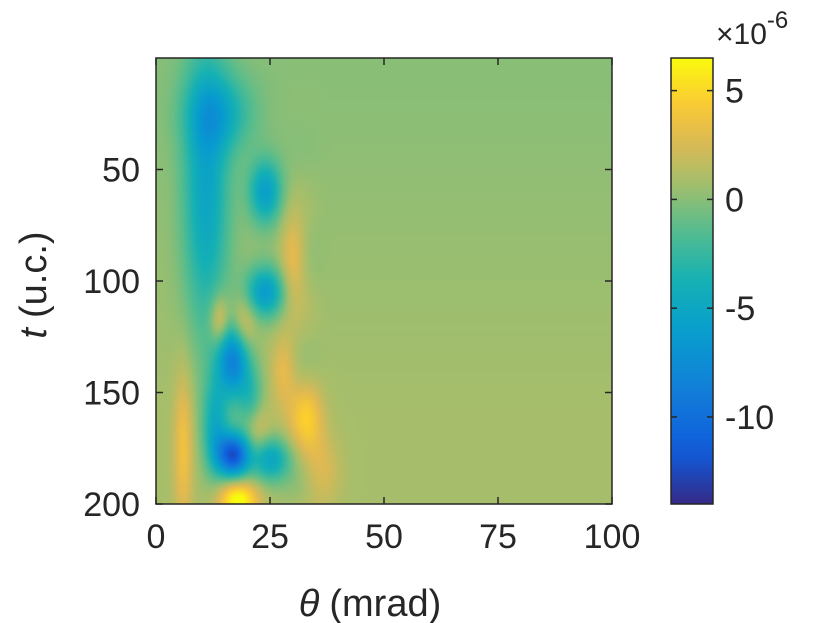 Image resolution: width=830 pixels, height=623 pixels. I want to click on colorbar-tick-label: 5, so click(734, 92).